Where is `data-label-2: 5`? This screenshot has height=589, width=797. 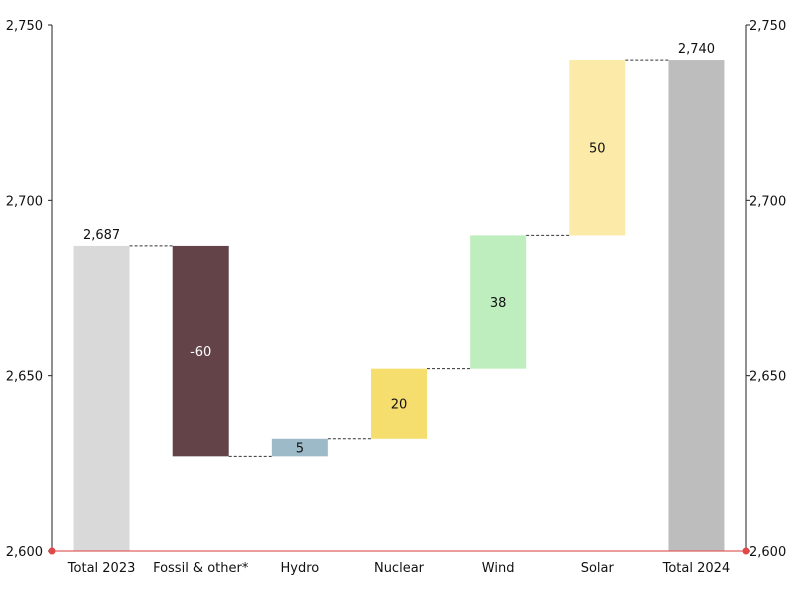 data-label-2: 5 is located at coordinates (300, 449).